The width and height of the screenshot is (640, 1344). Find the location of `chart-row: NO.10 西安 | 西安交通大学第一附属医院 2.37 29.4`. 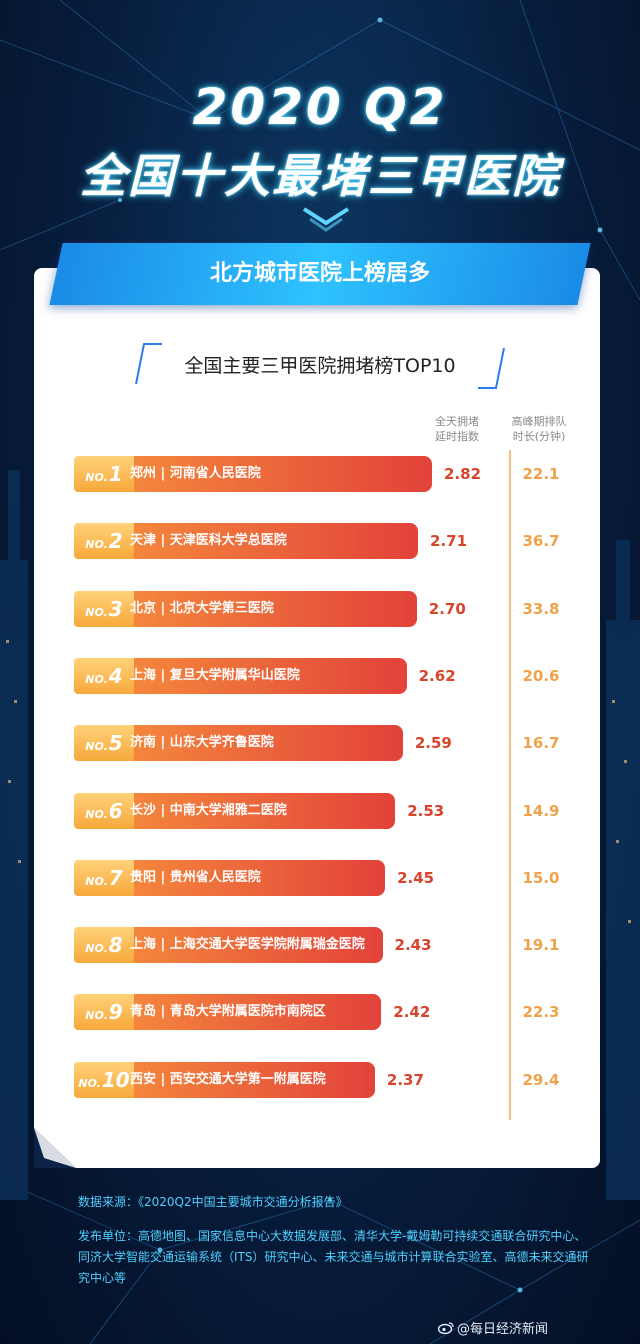

chart-row: NO.10 西安 | 西安交通大学第一附属医院 2.37 29.4 is located at coordinates (320, 1079).